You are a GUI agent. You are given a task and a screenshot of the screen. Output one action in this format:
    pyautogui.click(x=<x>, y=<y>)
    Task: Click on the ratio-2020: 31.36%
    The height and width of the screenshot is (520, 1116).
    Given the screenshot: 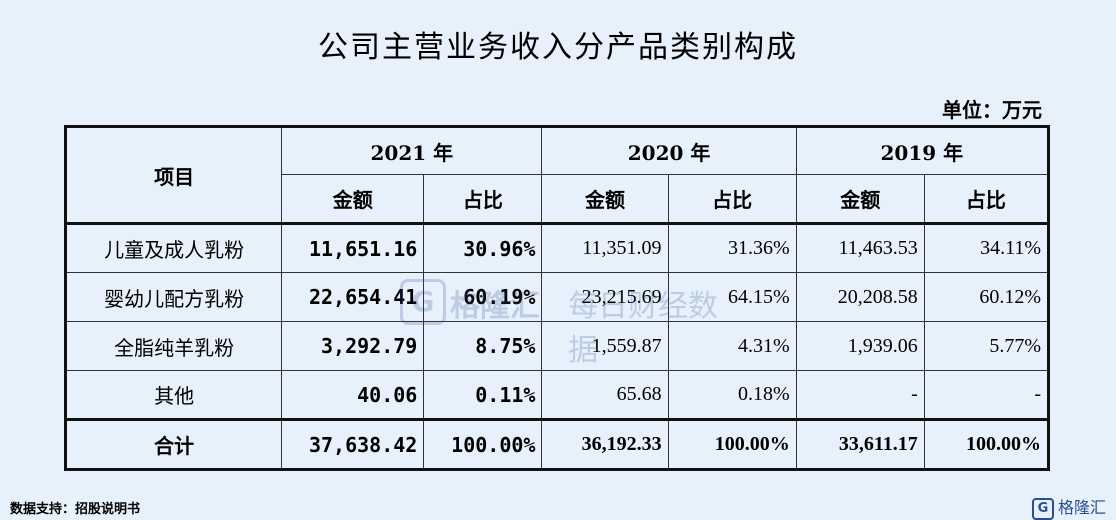 What is the action you would take?
    pyautogui.click(x=732, y=248)
    